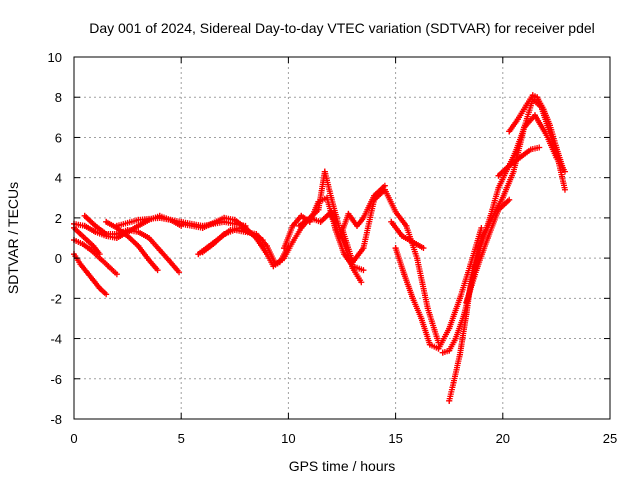 This screenshot has height=480, width=640. I want to click on y-tick-label: 2, so click(58, 218).